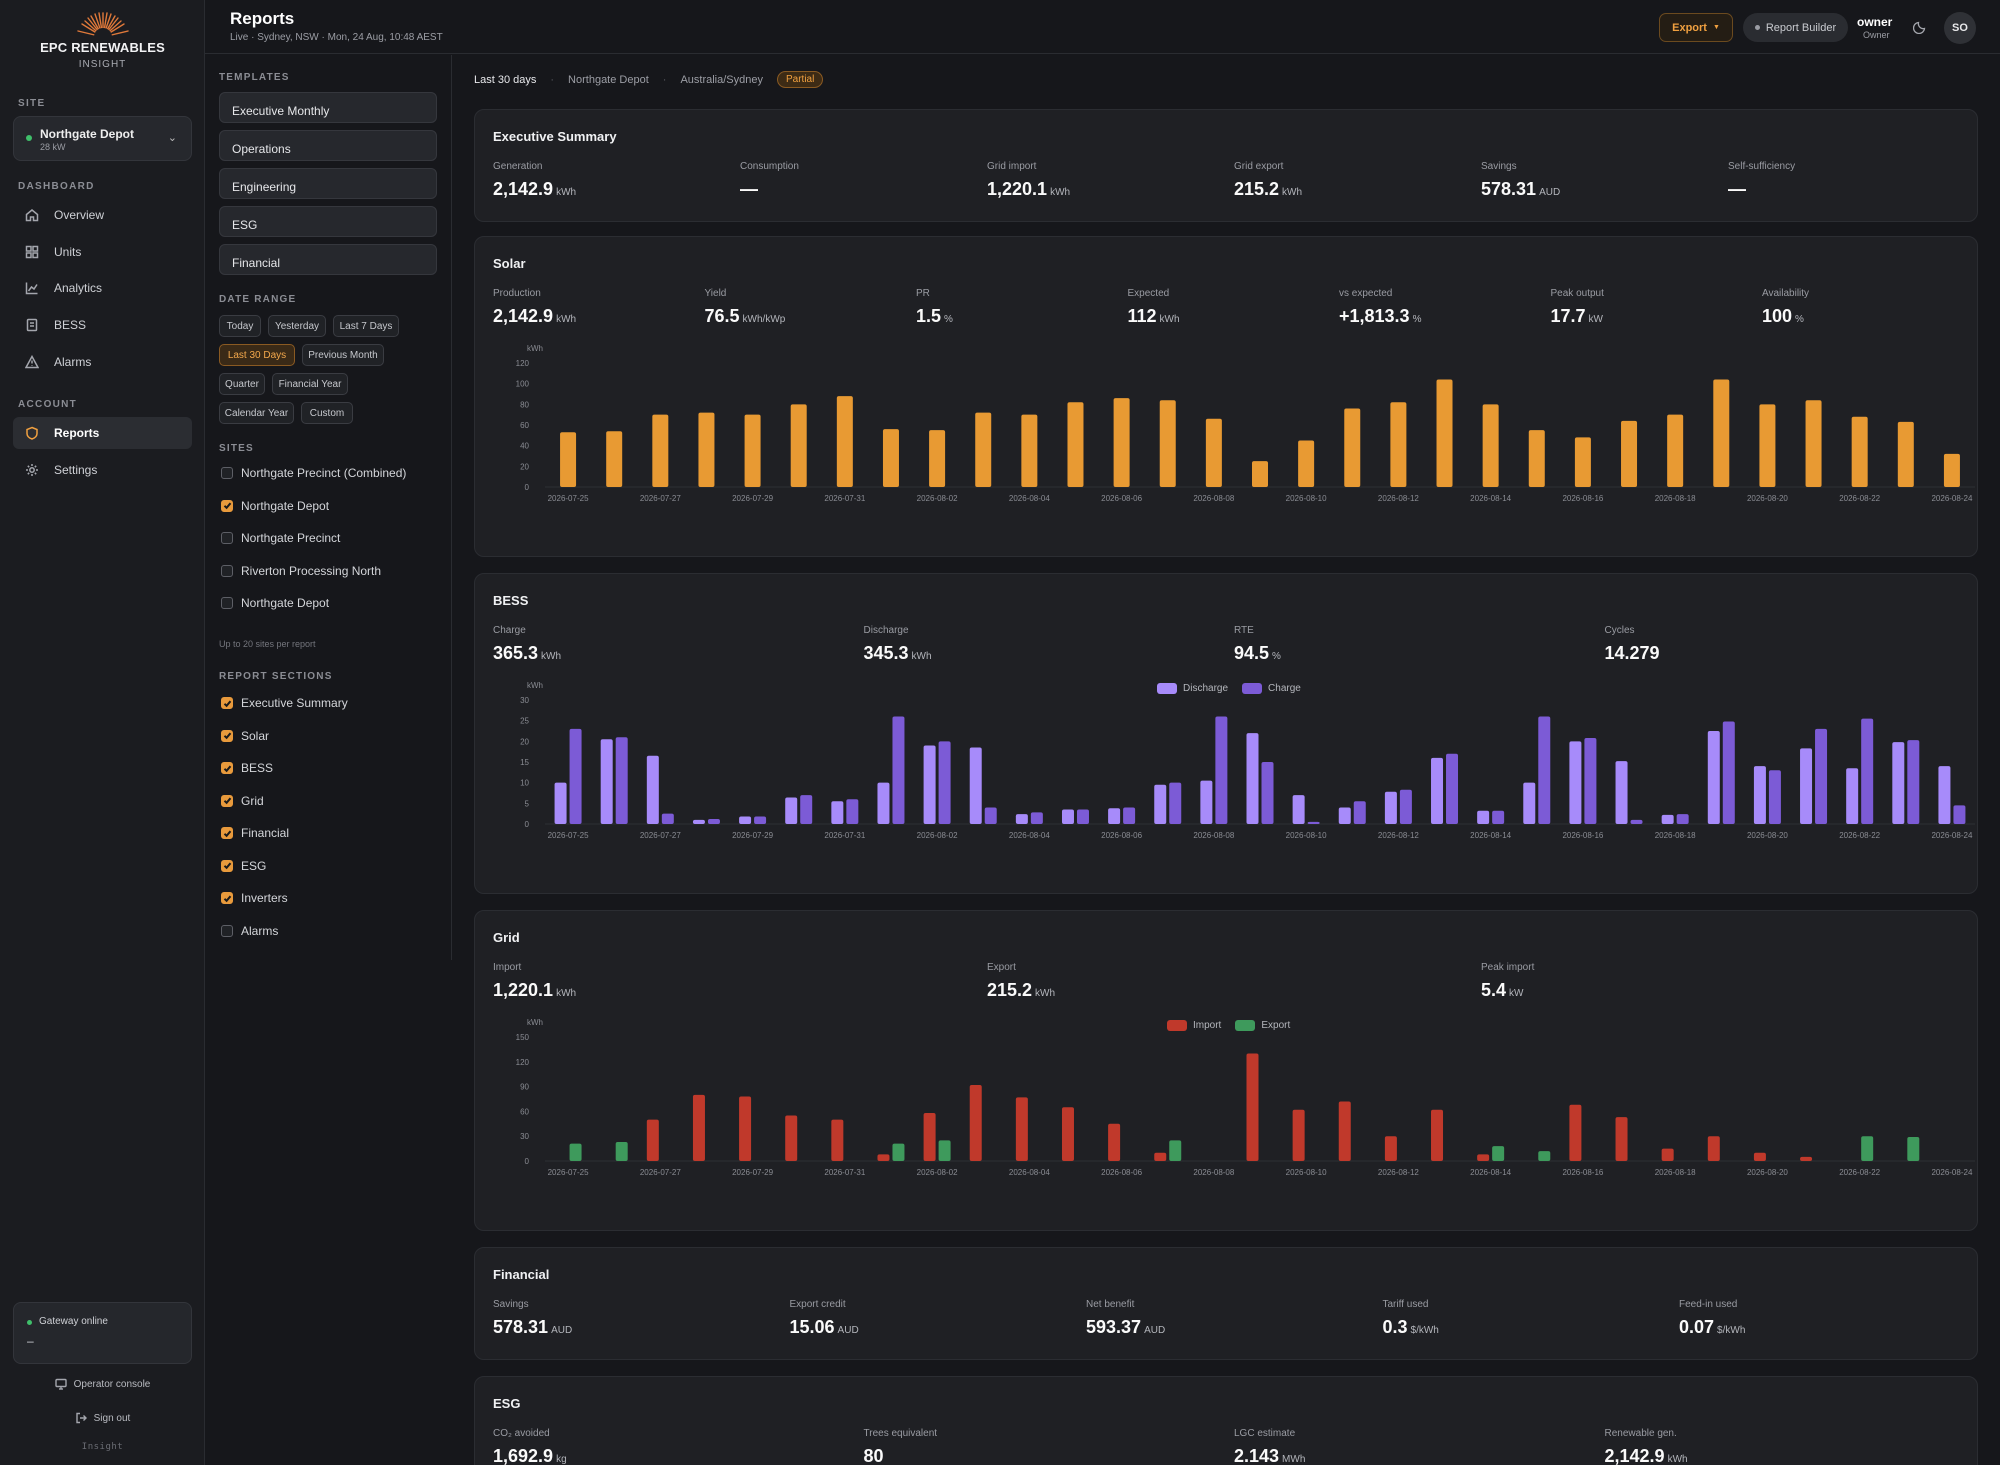 This screenshot has height=1465, width=2000. Describe the element at coordinates (328, 221) in the screenshot. I see `template-esg: ESG` at that location.